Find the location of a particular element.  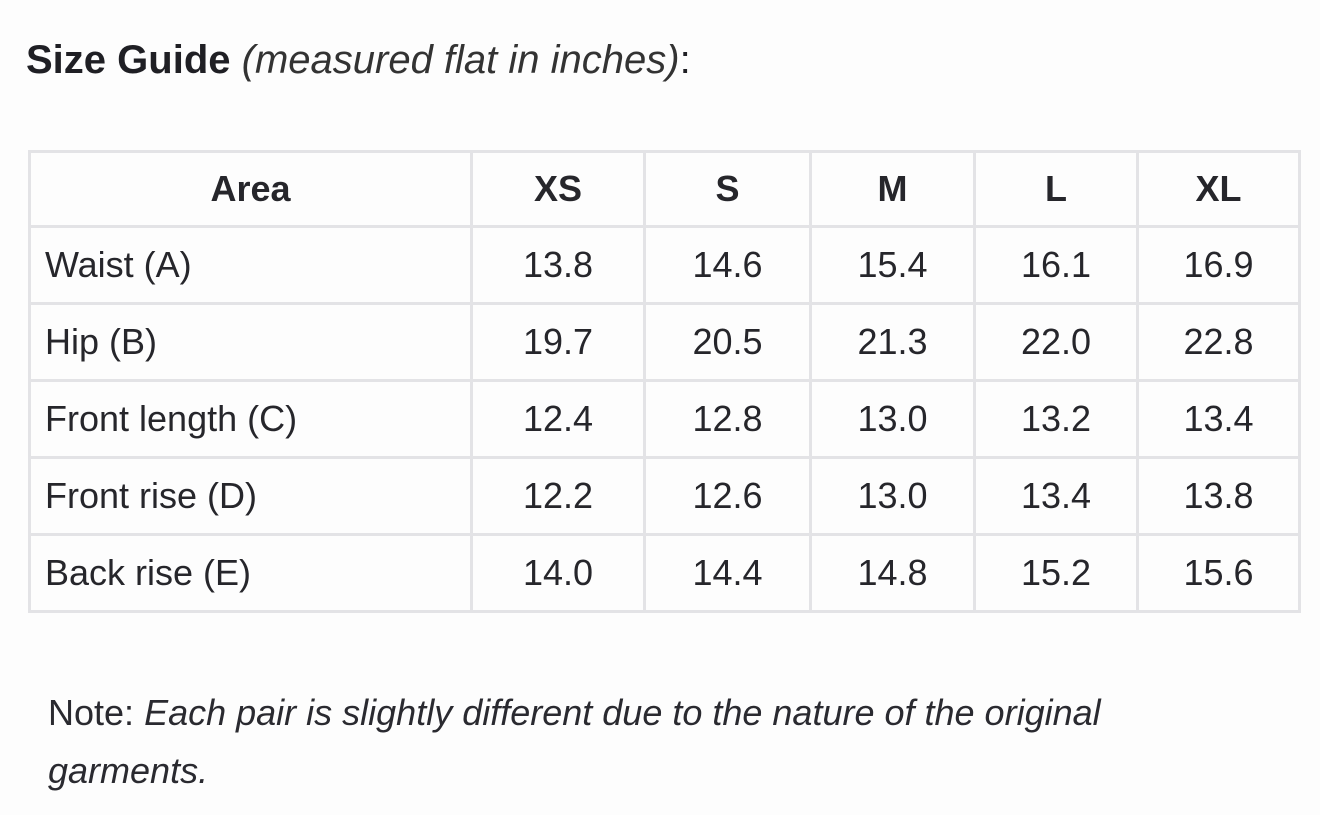

size-value: 15.4 is located at coordinates (892, 265).